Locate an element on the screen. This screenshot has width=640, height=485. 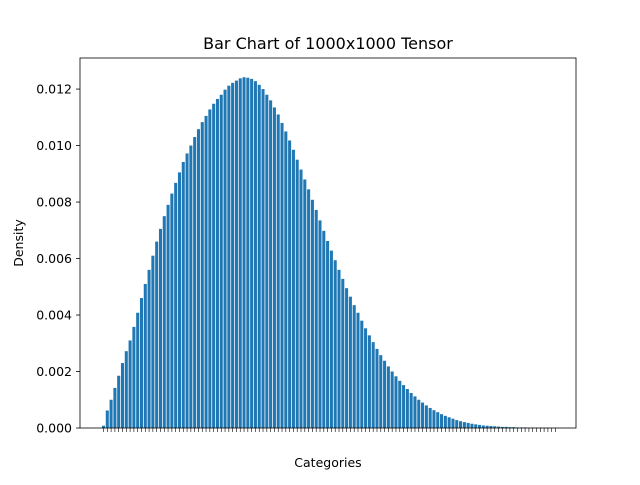
y-axis-ticks: 0.000 0.002 0.004 0.006 0.008 0.010 0.012 is located at coordinates (58, 259).